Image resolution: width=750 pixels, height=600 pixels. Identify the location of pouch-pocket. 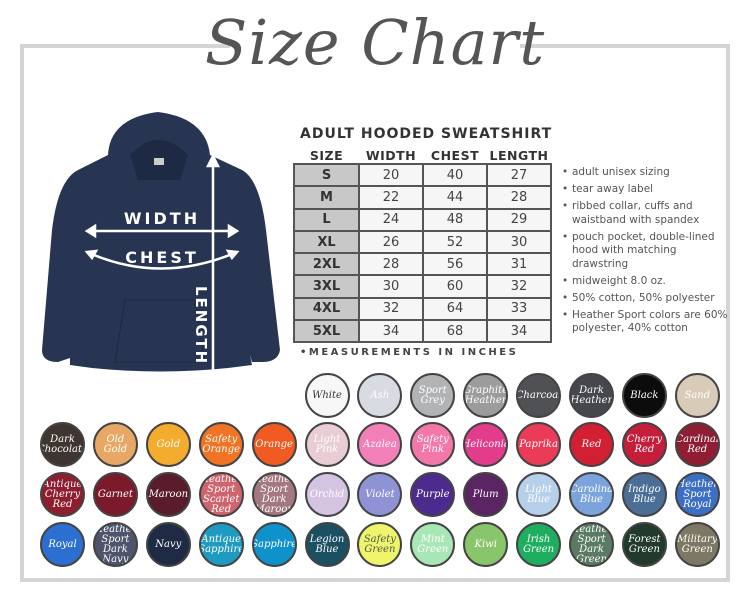
(160, 331).